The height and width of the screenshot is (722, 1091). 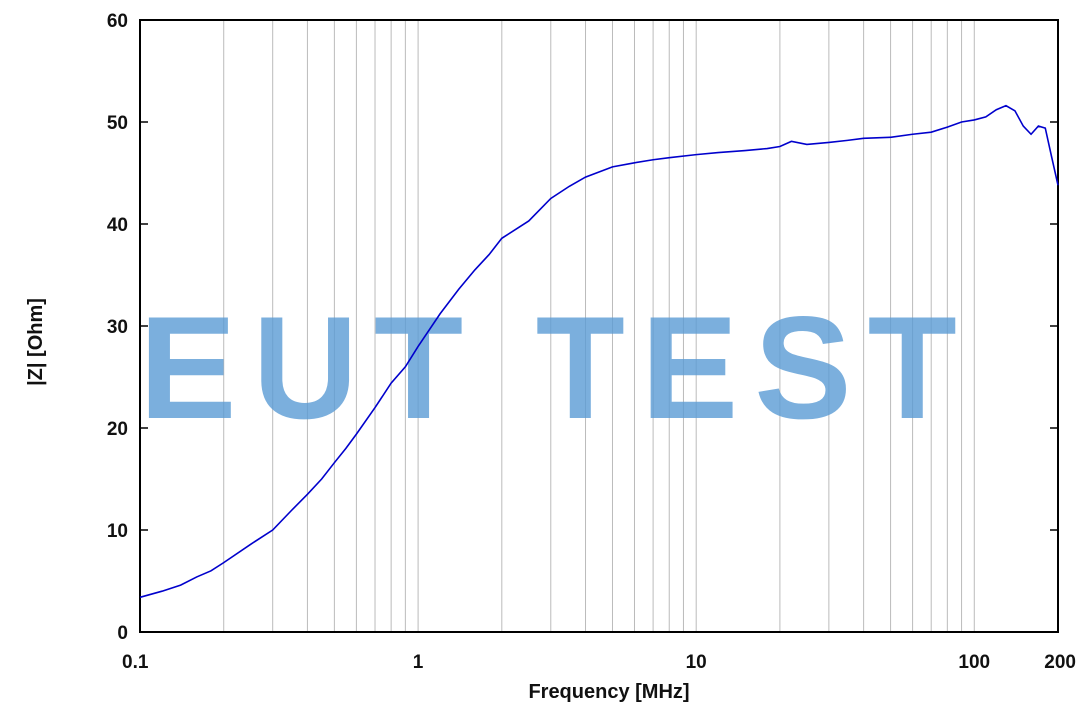 What do you see at coordinates (696, 662) in the screenshot?
I see `x-tick-label: 10` at bounding box center [696, 662].